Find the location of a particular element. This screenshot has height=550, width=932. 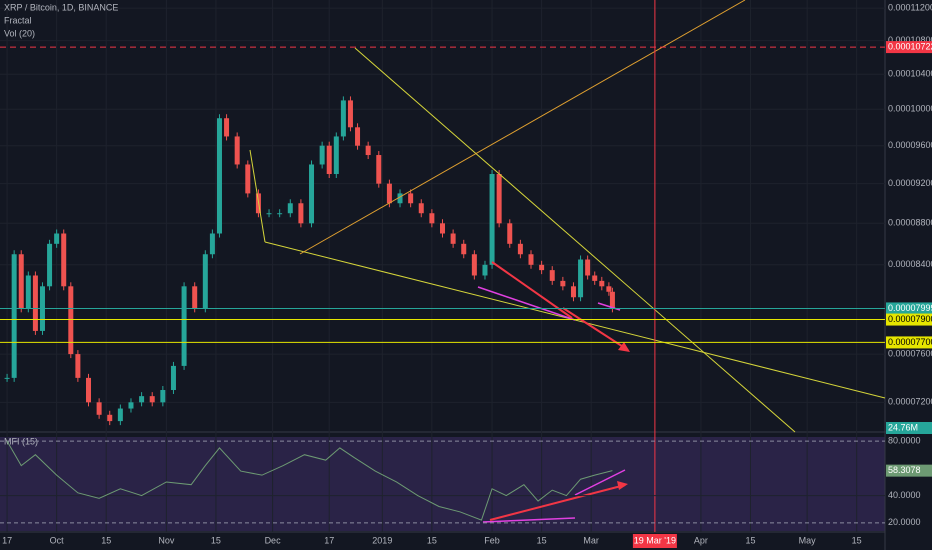

x-tick-label: Nov is located at coordinates (166, 540).